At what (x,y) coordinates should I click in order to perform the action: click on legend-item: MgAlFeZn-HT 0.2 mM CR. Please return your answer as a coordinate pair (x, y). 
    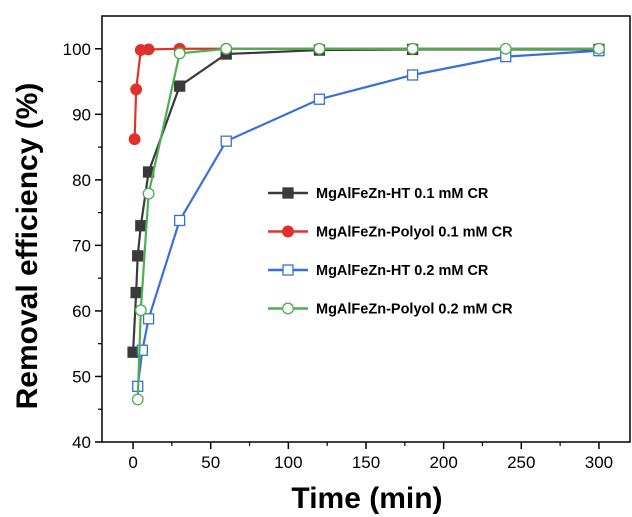
    Looking at the image, I should click on (378, 271).